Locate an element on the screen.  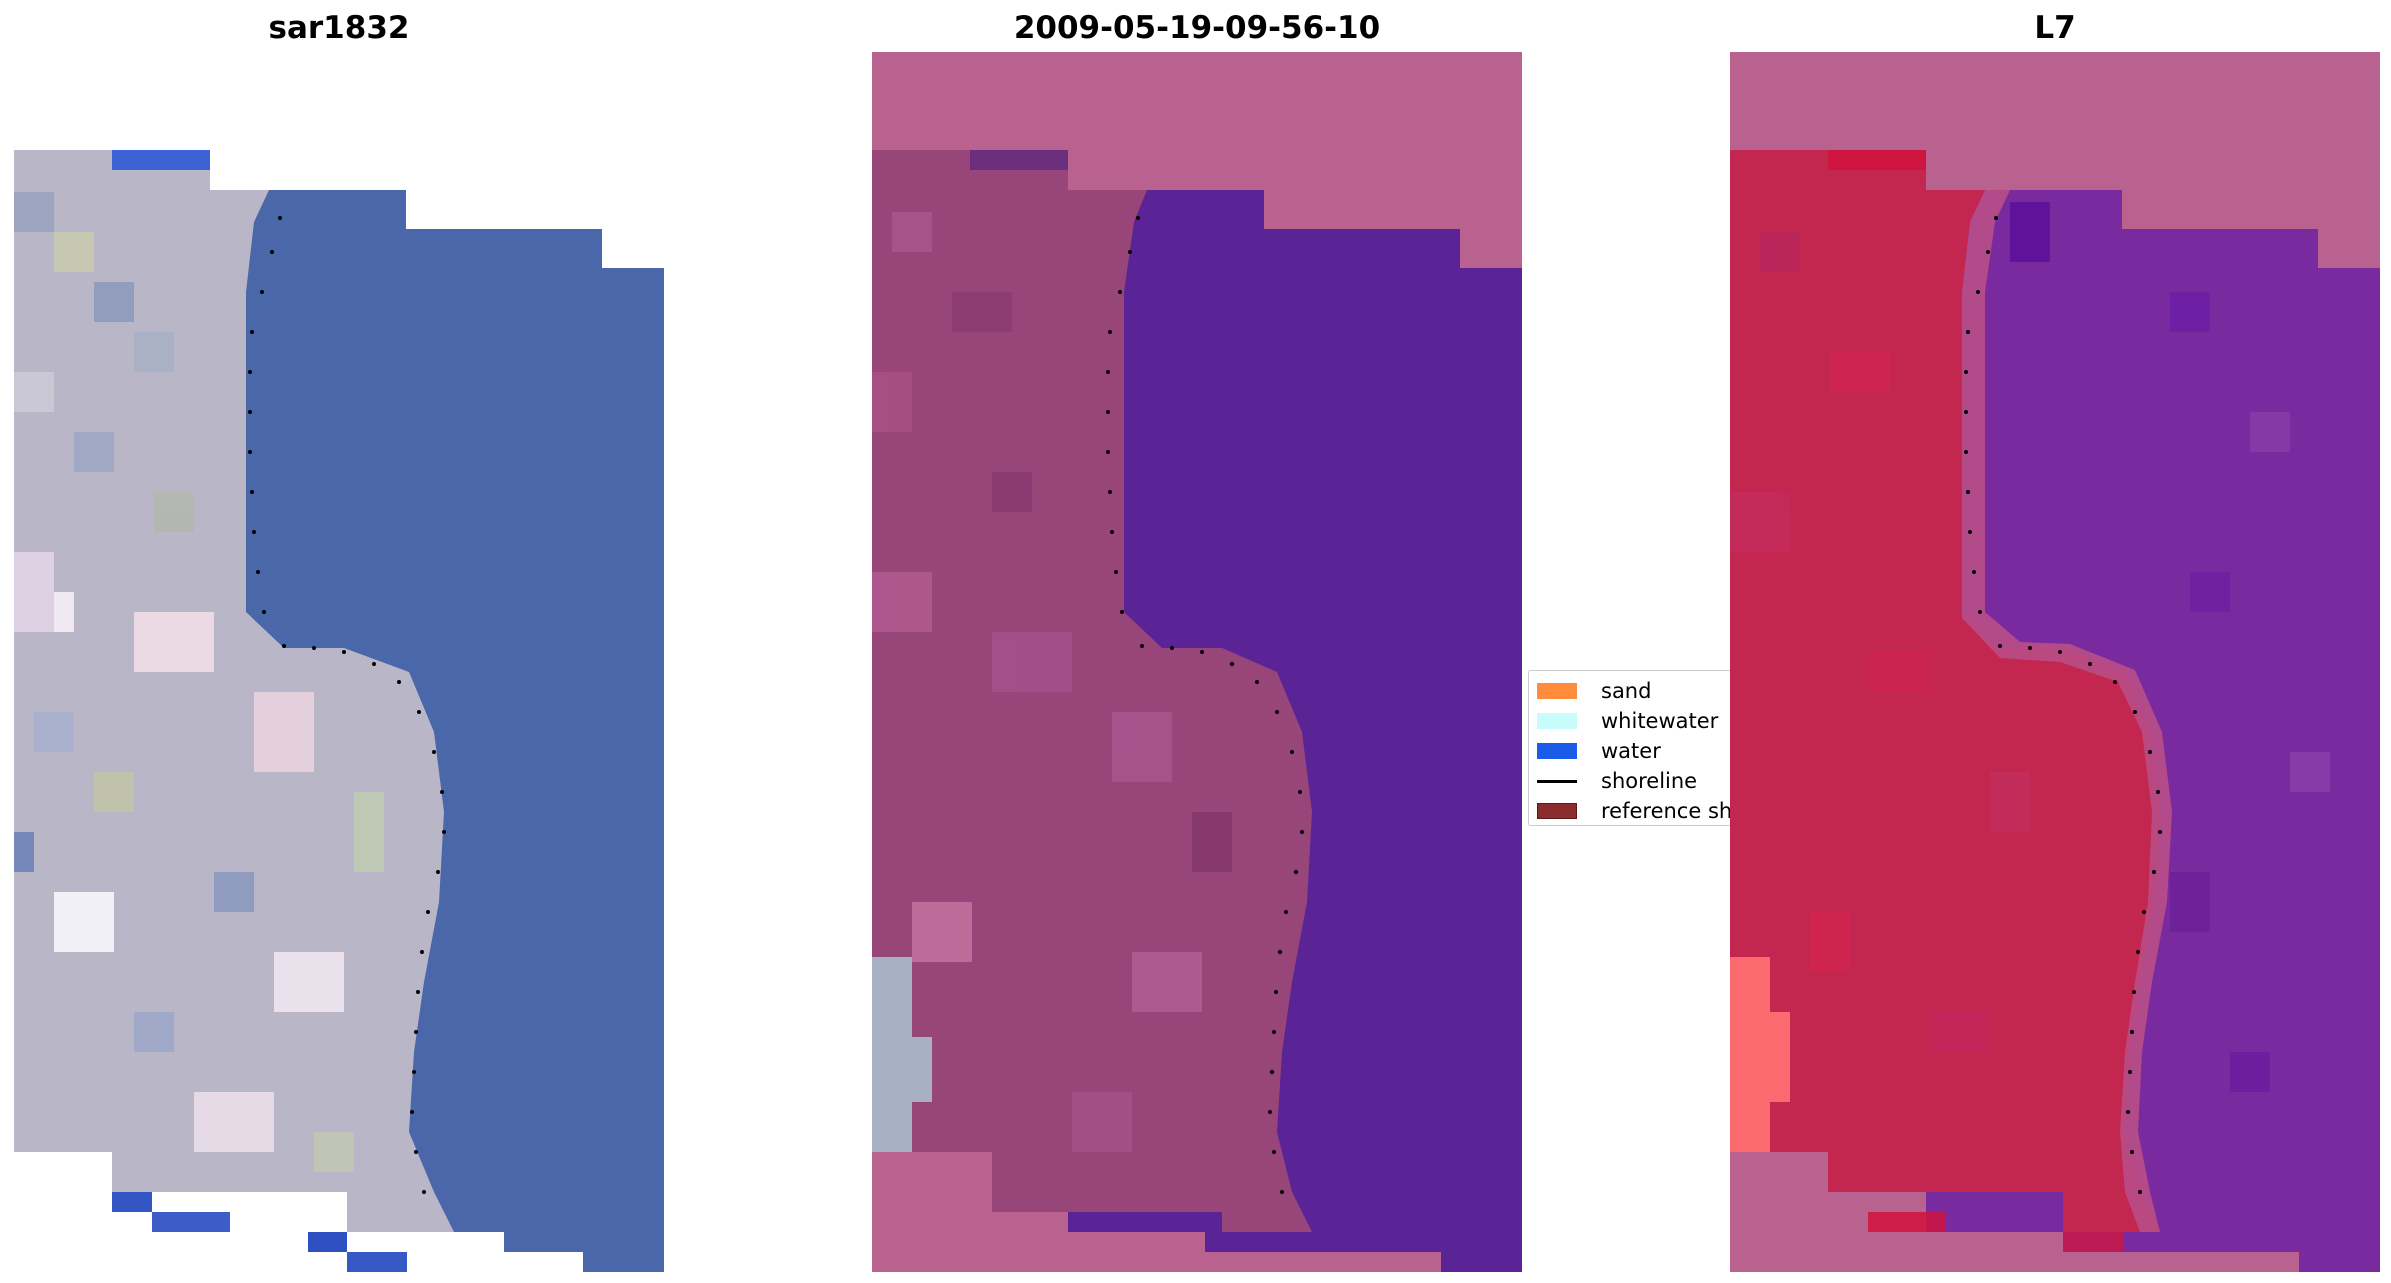
legend-label: water is located at coordinates (1631, 751).